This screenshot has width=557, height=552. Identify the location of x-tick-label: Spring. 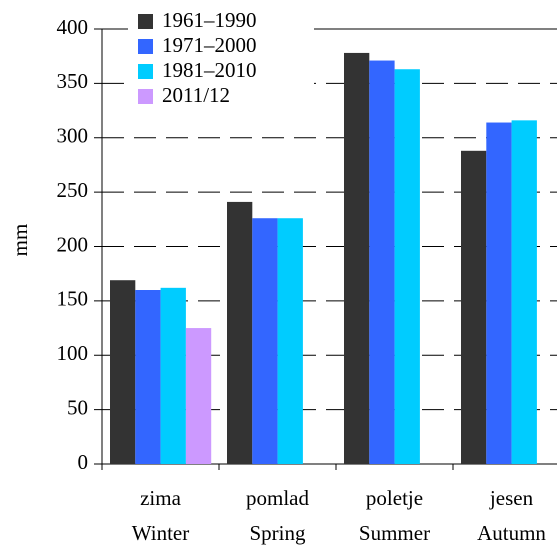
(277, 533).